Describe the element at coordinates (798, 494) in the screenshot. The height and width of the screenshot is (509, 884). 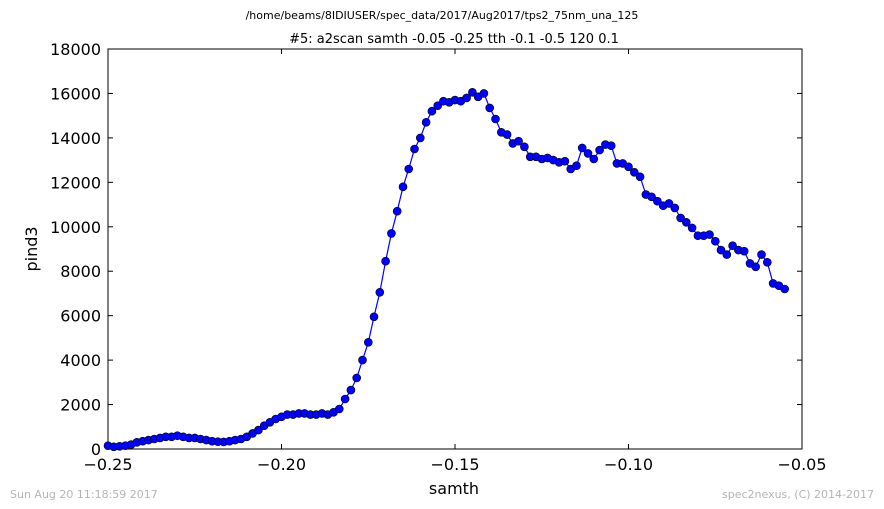
I see `footer-credit: spec2nexus, (C) 2014-2017` at that location.